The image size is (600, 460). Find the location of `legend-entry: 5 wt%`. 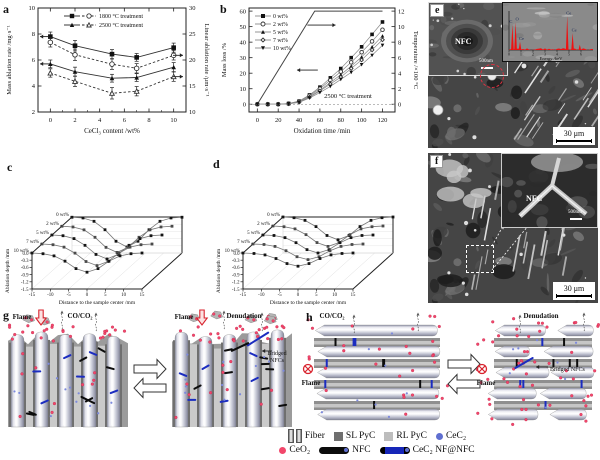

legend-entry: 5 wt% is located at coordinates (280, 33).